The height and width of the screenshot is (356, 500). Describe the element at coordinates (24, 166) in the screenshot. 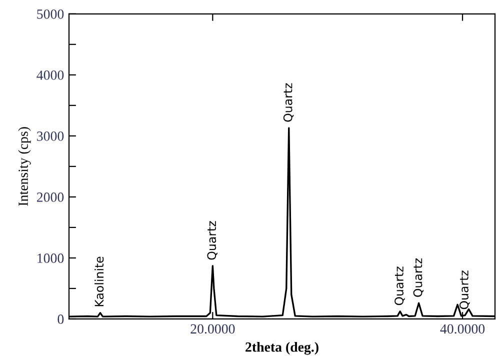

I see `y-axis-title: Intensity (cps)` at that location.